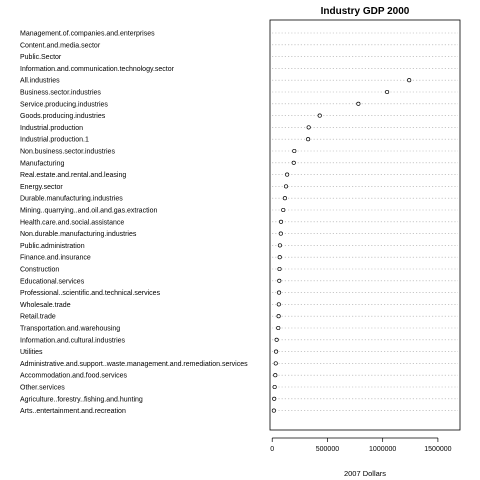 The height and width of the screenshot is (480, 480). I want to click on x-tick-label: 1500000, so click(437, 449).